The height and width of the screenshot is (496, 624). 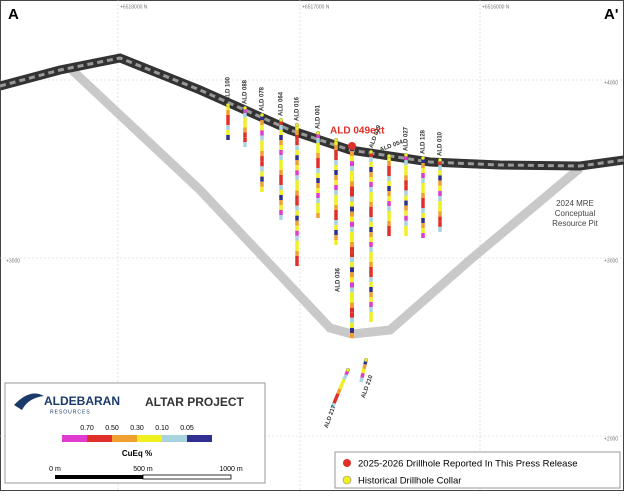 I want to click on grid-label: +6516000 N, so click(x=496, y=7).